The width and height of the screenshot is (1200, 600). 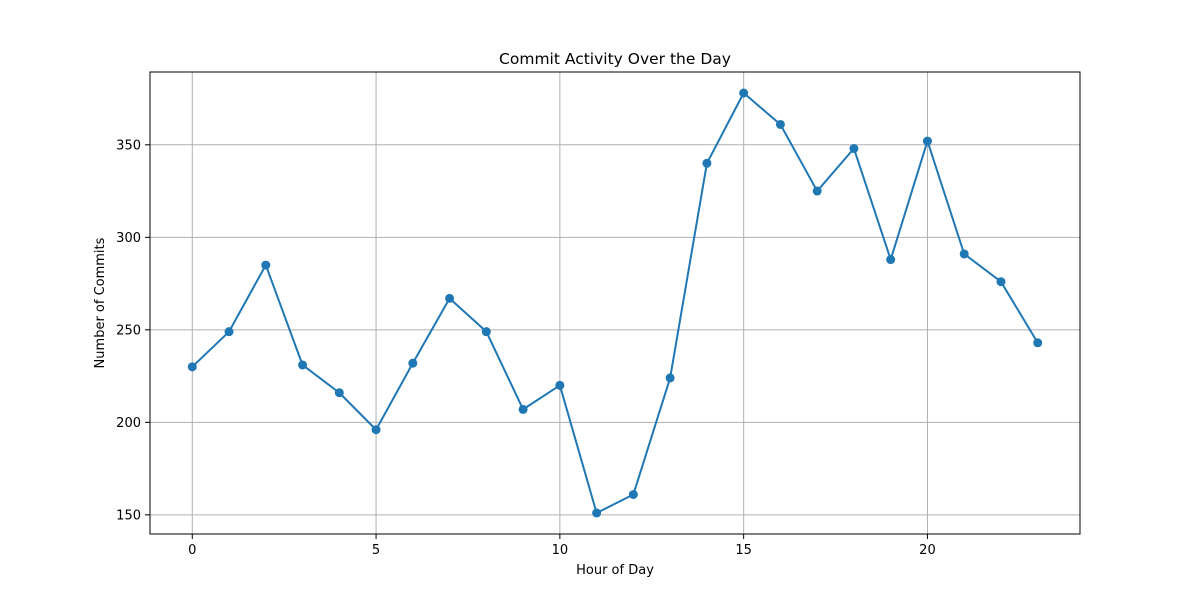 What do you see at coordinates (560, 550) in the screenshot?
I see `x-tick-label: 10` at bounding box center [560, 550].